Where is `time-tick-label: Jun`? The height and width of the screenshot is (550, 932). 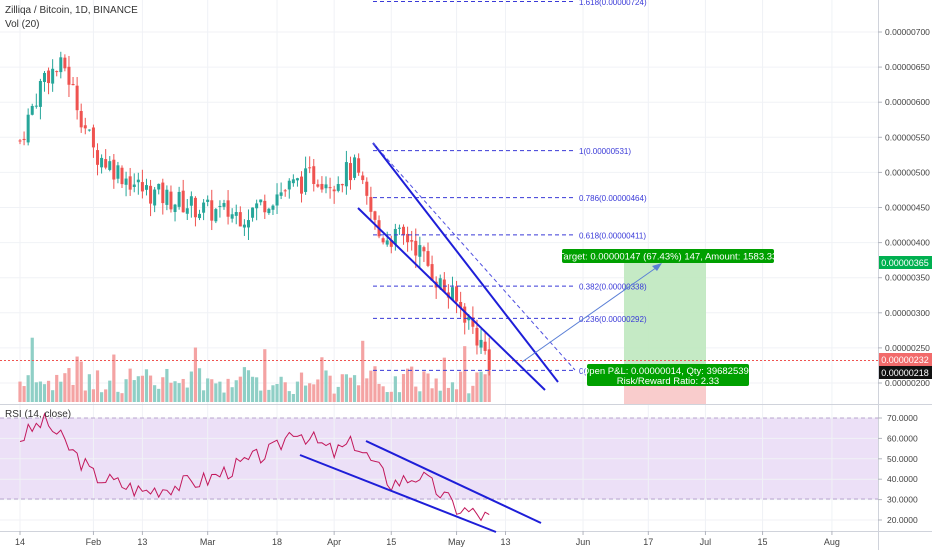
time-tick-label: Jun is located at coordinates (583, 542).